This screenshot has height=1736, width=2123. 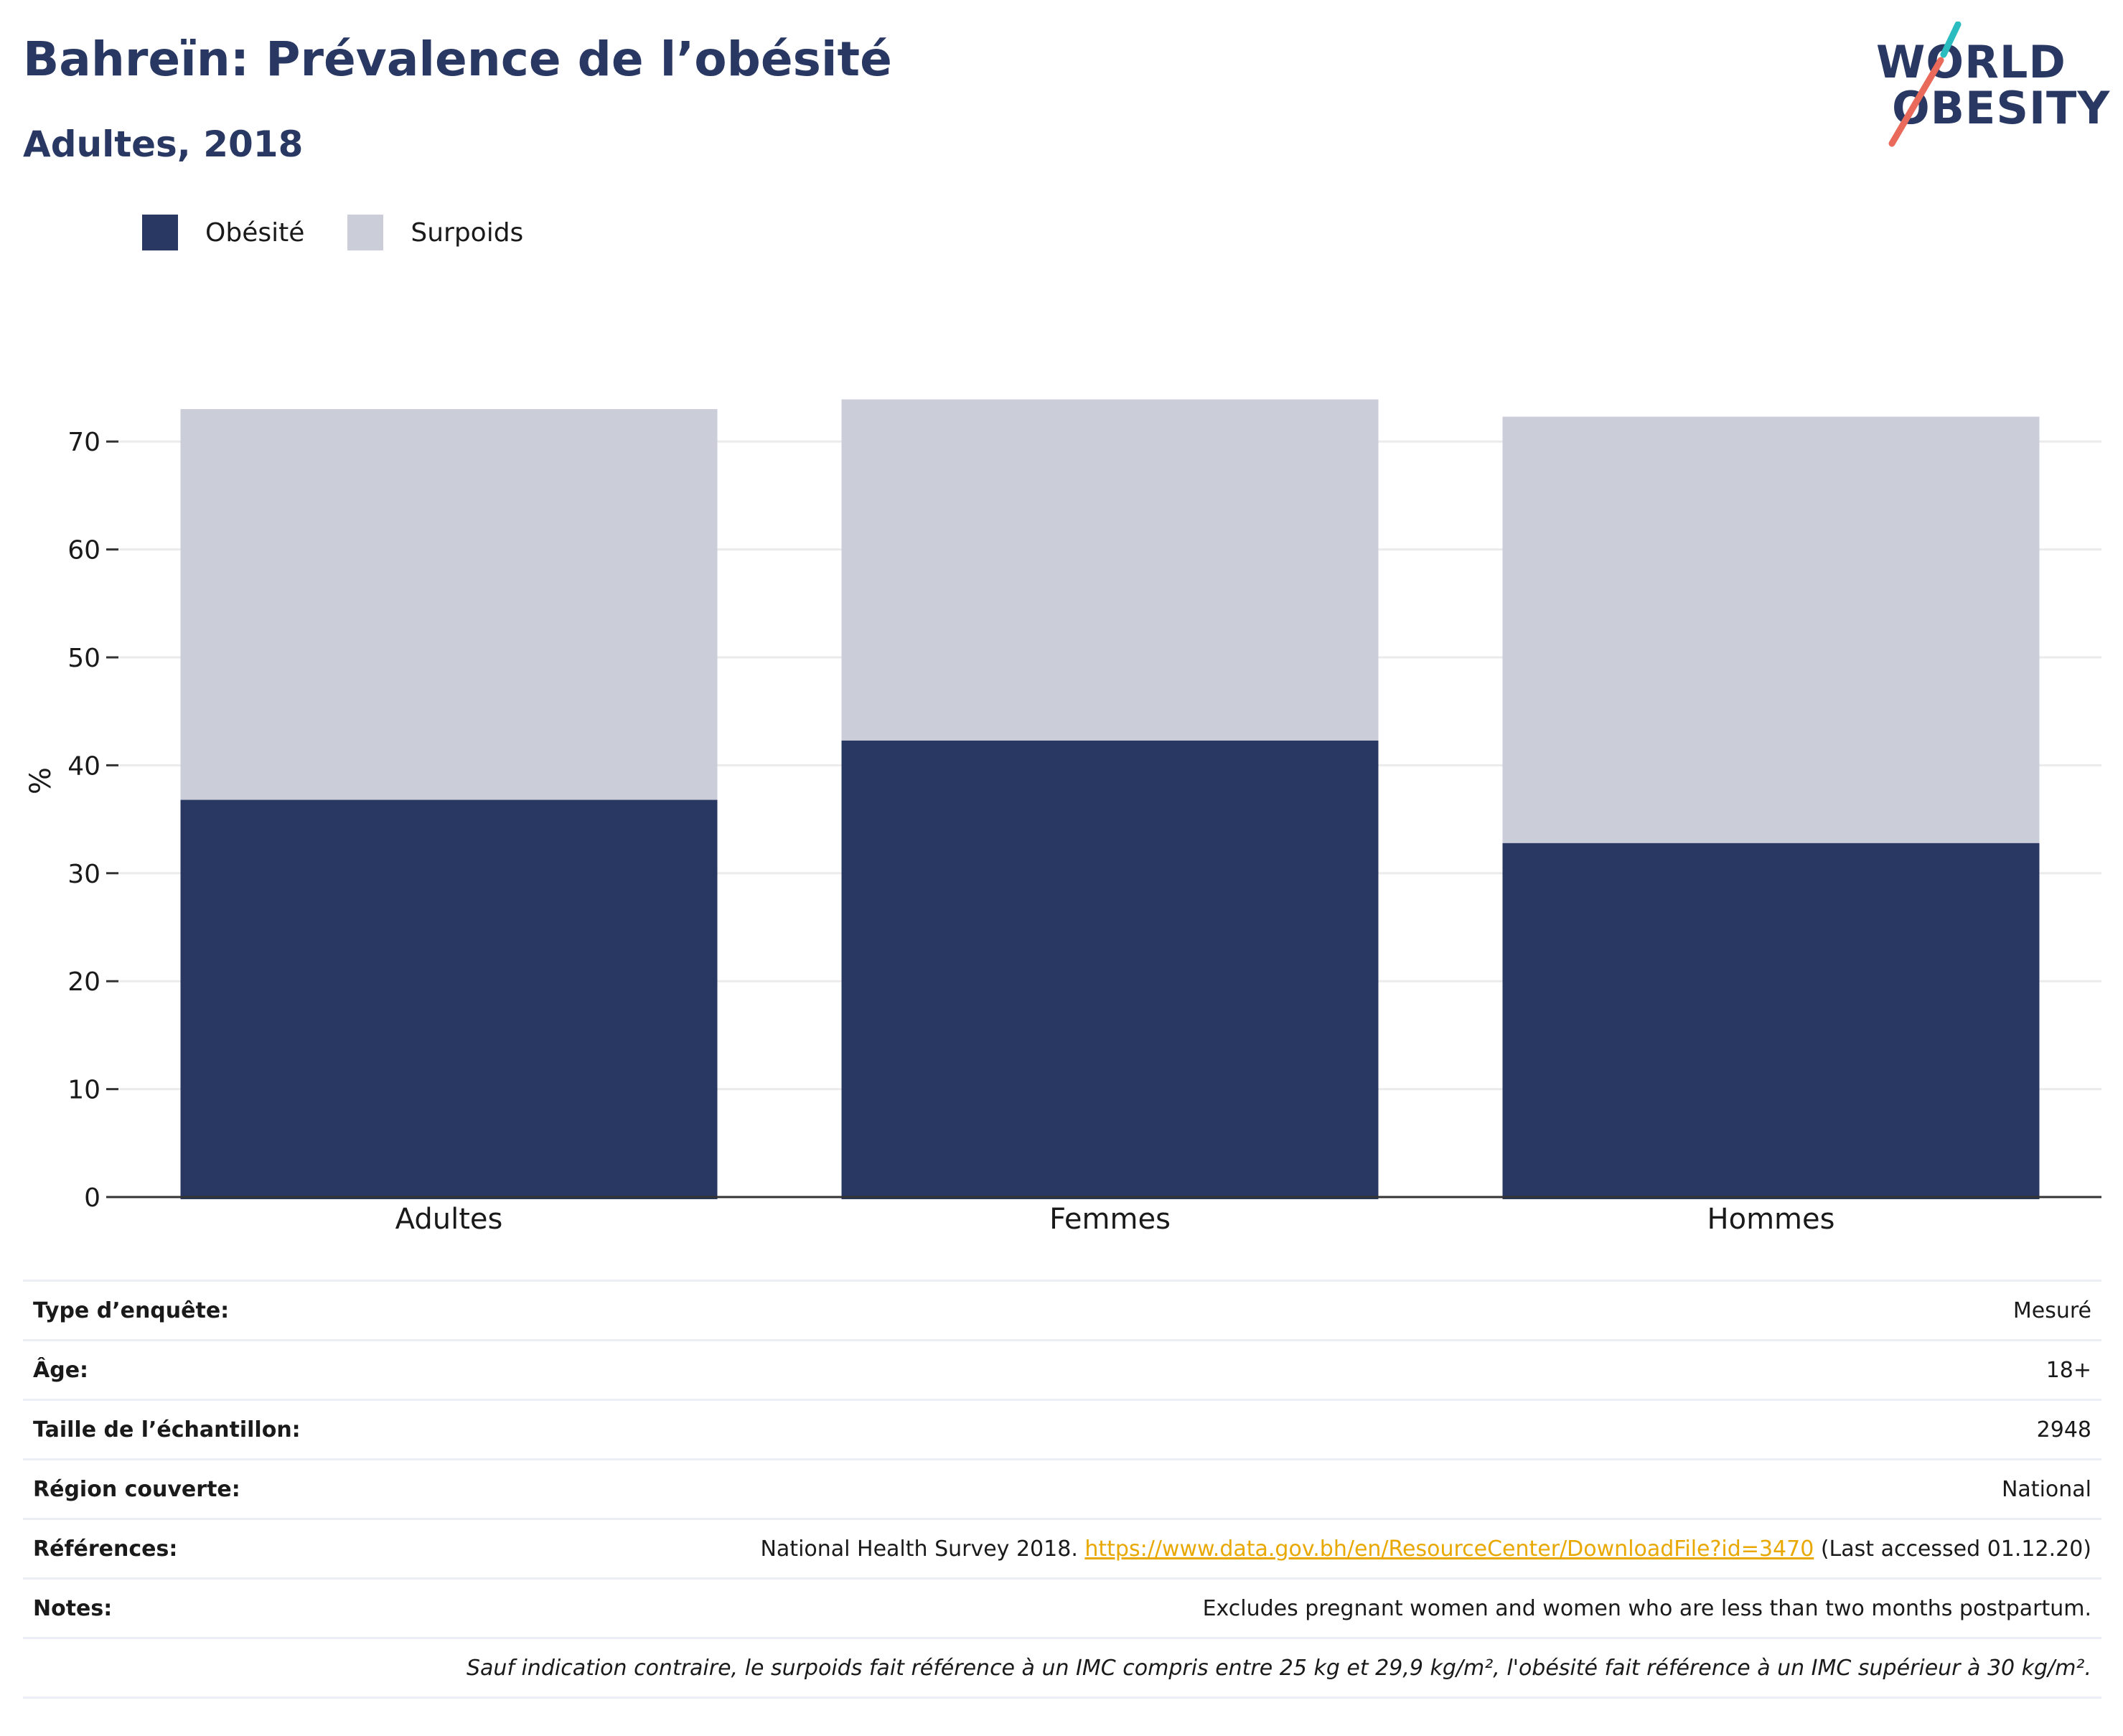 I want to click on logo-line-1: WORLD, so click(x=1971, y=62).